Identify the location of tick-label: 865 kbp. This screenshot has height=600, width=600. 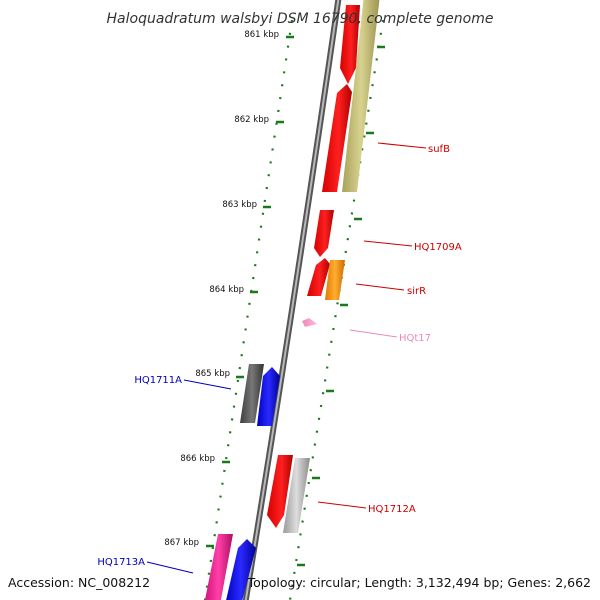
(212, 374).